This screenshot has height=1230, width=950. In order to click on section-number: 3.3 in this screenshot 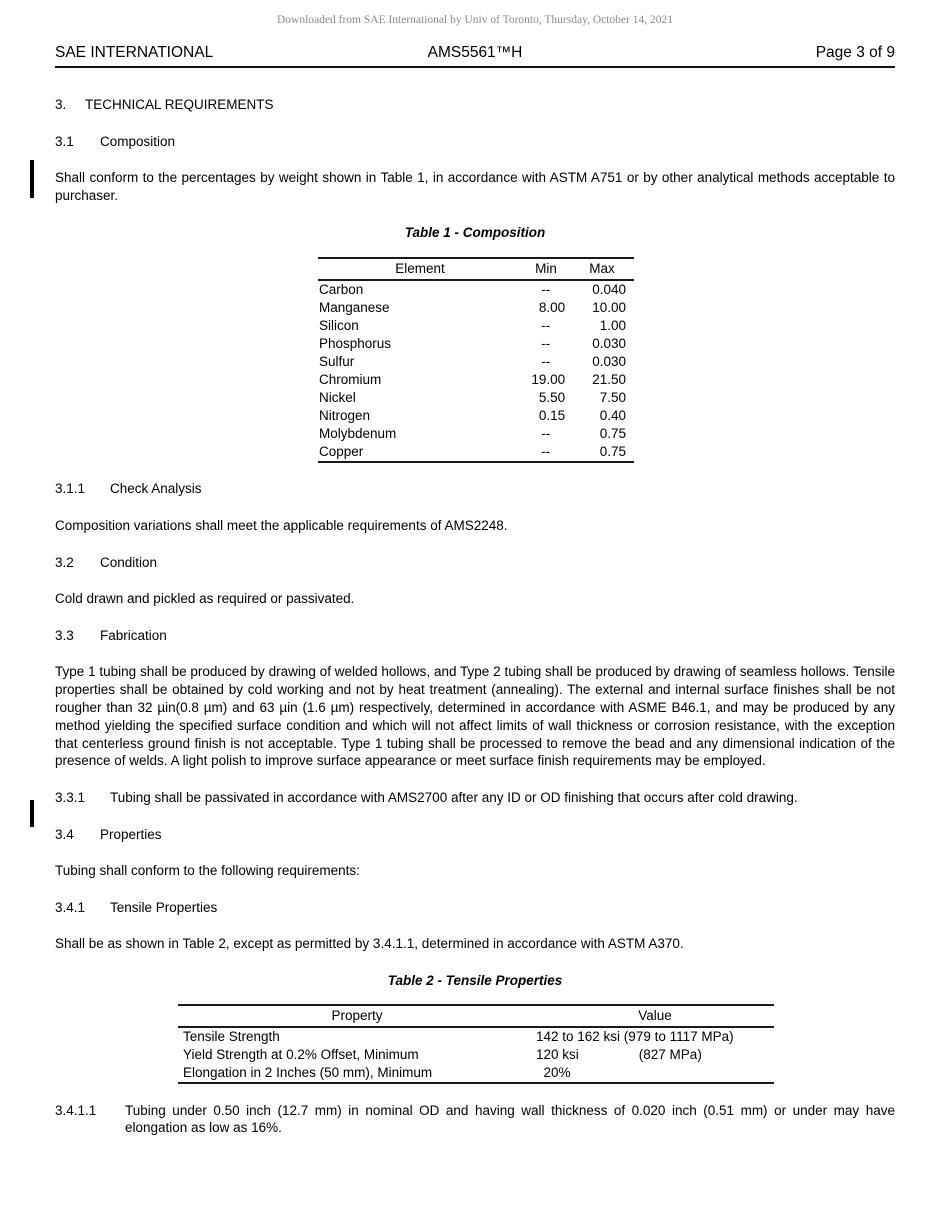, I will do `click(64, 635)`.